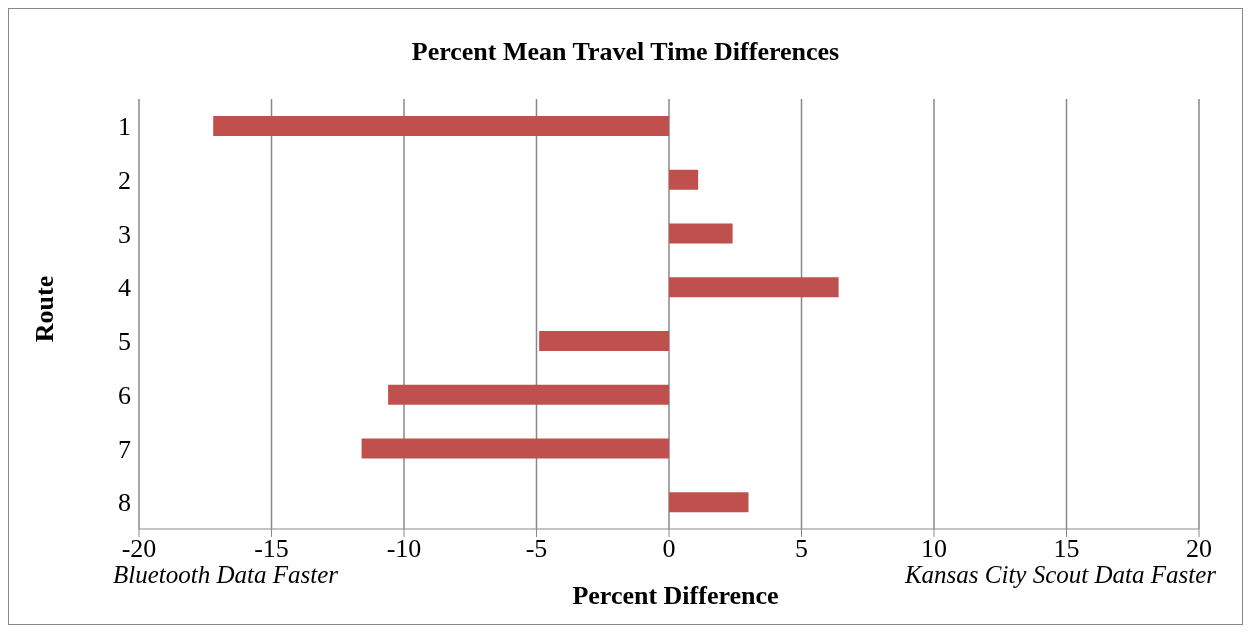  Describe the element at coordinates (124, 234) in the screenshot. I see `y-tick-label: 3` at that location.